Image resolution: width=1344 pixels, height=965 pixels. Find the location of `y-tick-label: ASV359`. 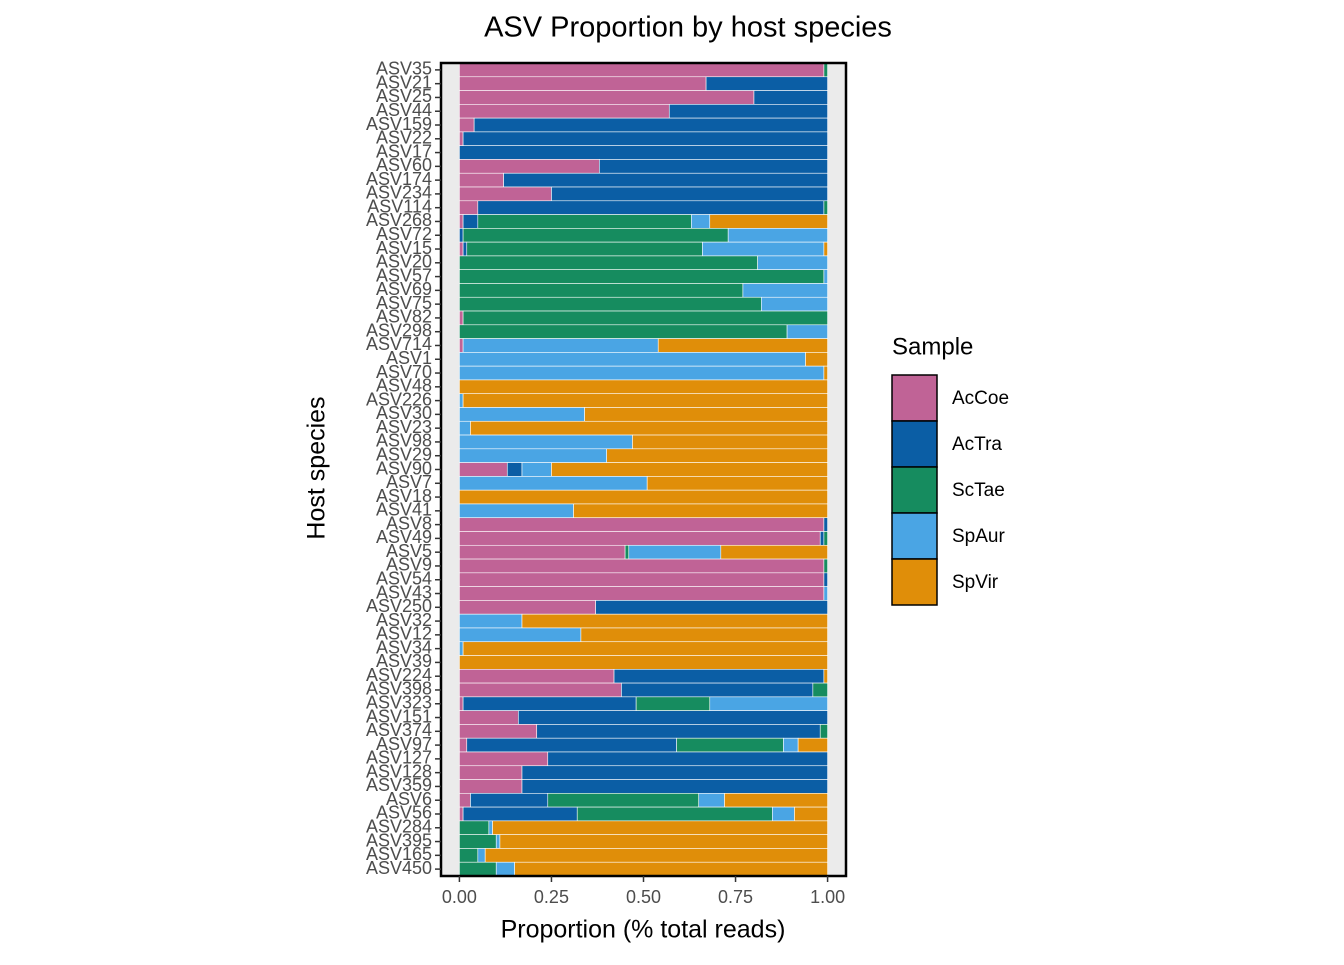

y-tick-label: ASV359 is located at coordinates (399, 785).